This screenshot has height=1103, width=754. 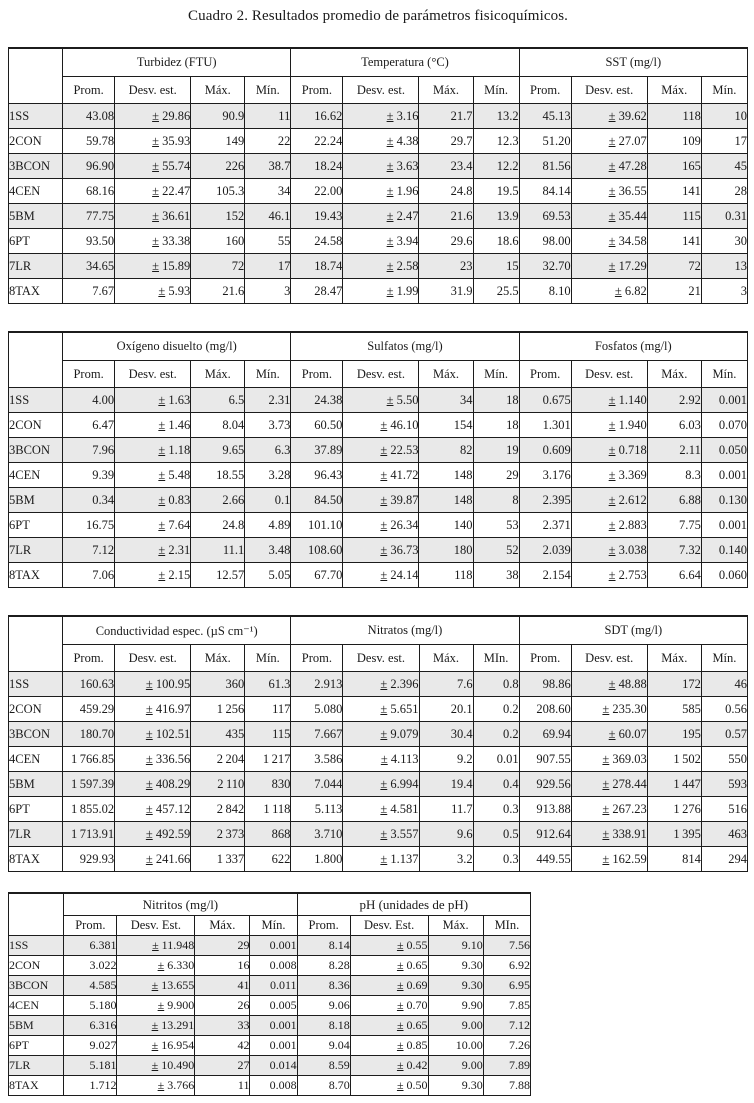 What do you see at coordinates (176, 240) in the screenshot?
I see `stddev-value: 33.38` at bounding box center [176, 240].